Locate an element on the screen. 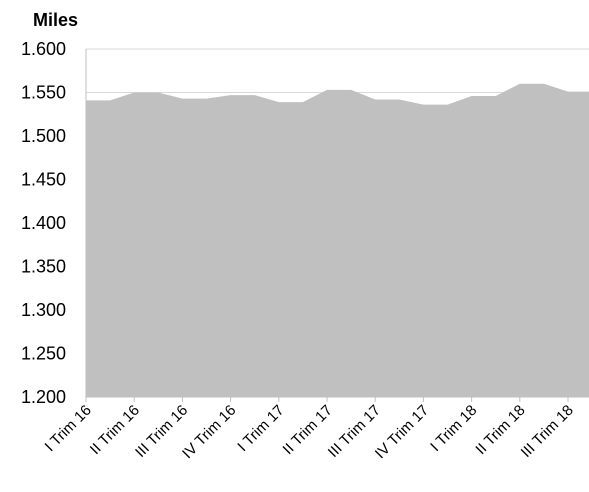 Image resolution: width=589 pixels, height=492 pixels. y-tick-label: 1.500 is located at coordinates (43, 136).